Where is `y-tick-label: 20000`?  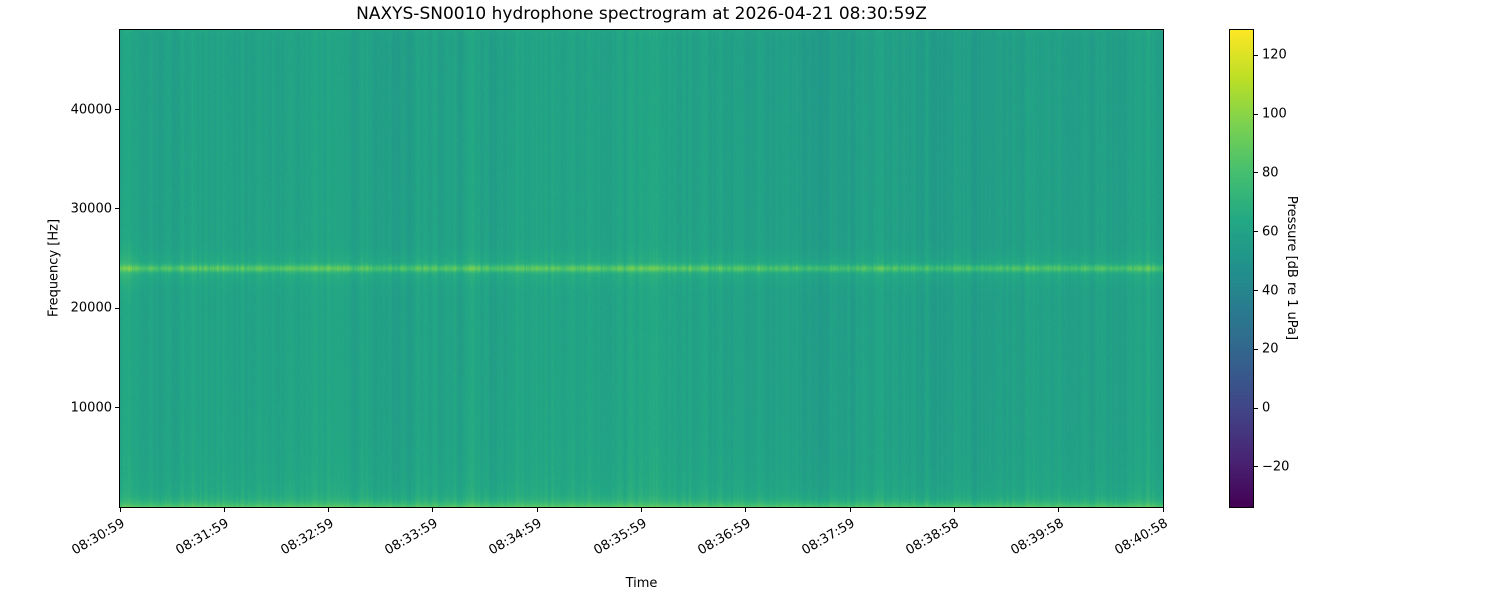
y-tick-label: 20000 is located at coordinates (91, 308).